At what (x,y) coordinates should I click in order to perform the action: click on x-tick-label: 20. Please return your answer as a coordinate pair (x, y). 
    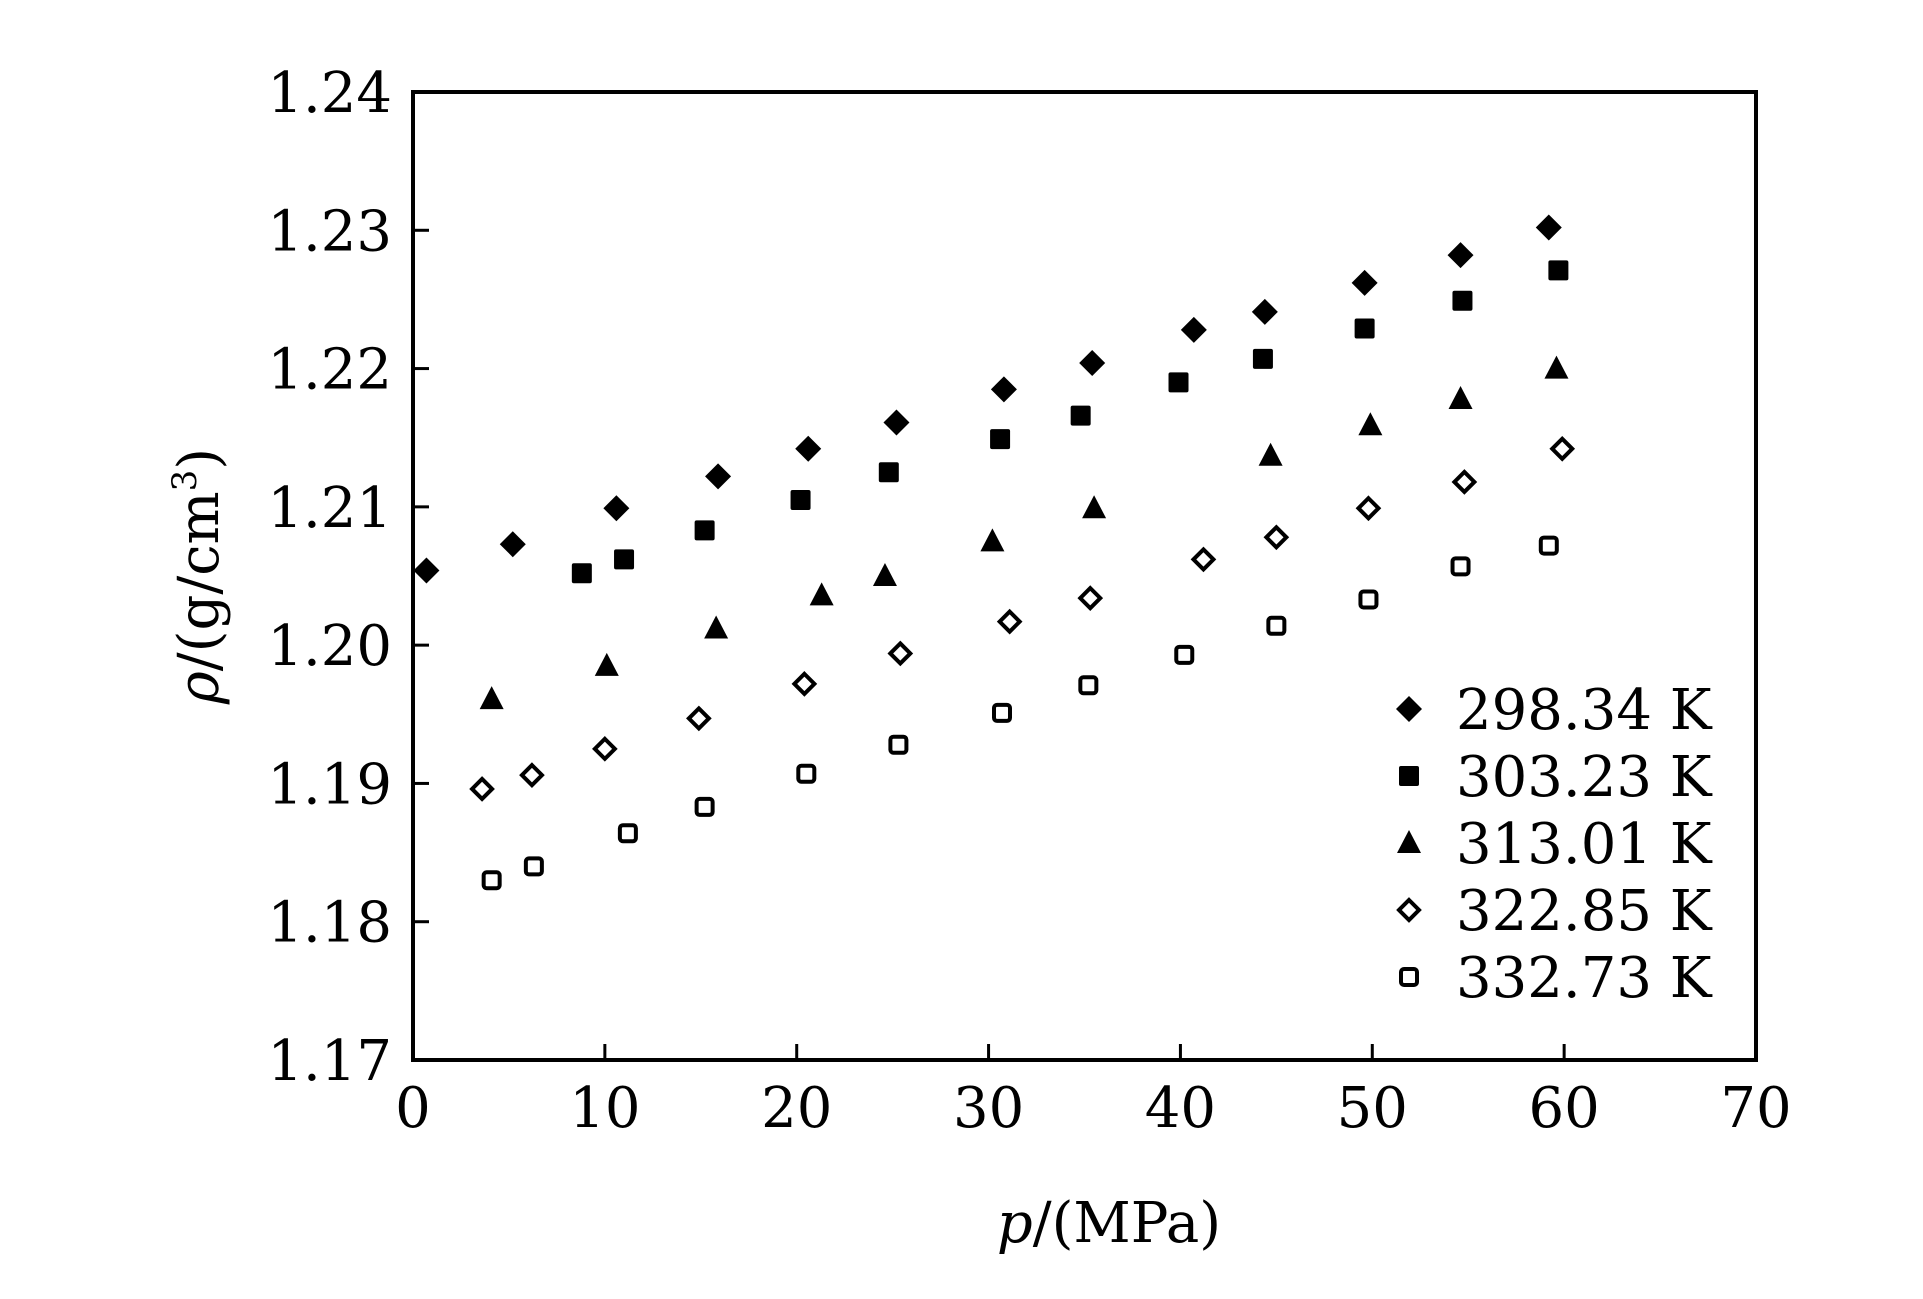
    Looking at the image, I should click on (796, 1108).